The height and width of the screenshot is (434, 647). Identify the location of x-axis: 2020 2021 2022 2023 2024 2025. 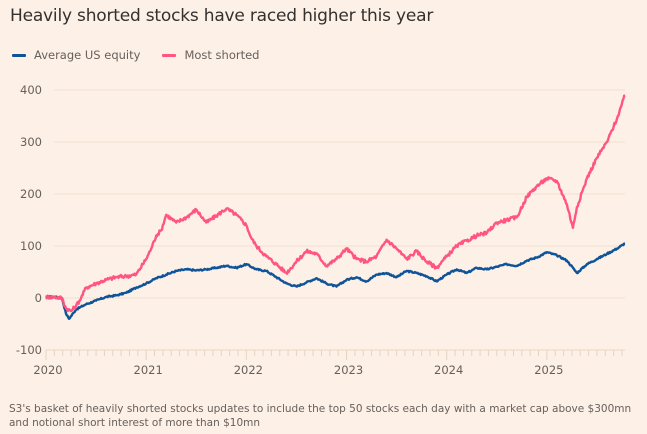
(329, 363).